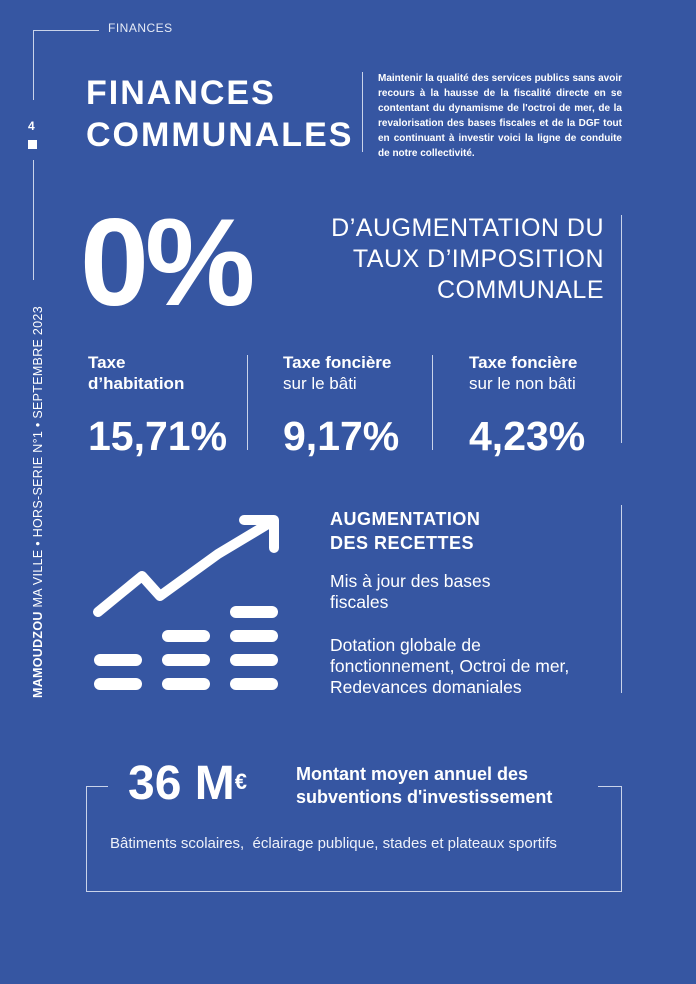 The image size is (696, 984). Describe the element at coordinates (167, 263) in the screenshot. I see `zero-percent: 0%` at that location.